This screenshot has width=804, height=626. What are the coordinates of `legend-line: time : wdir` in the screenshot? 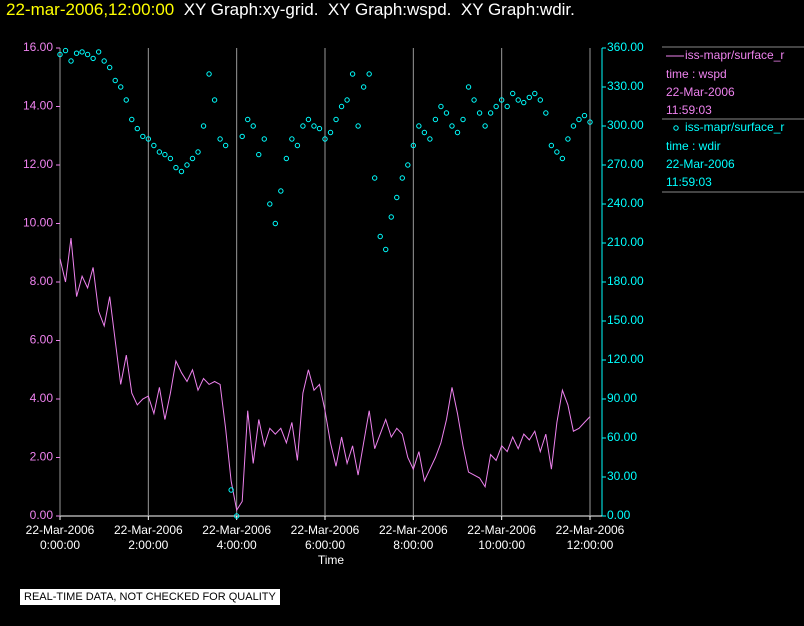 It's located at (693, 146).